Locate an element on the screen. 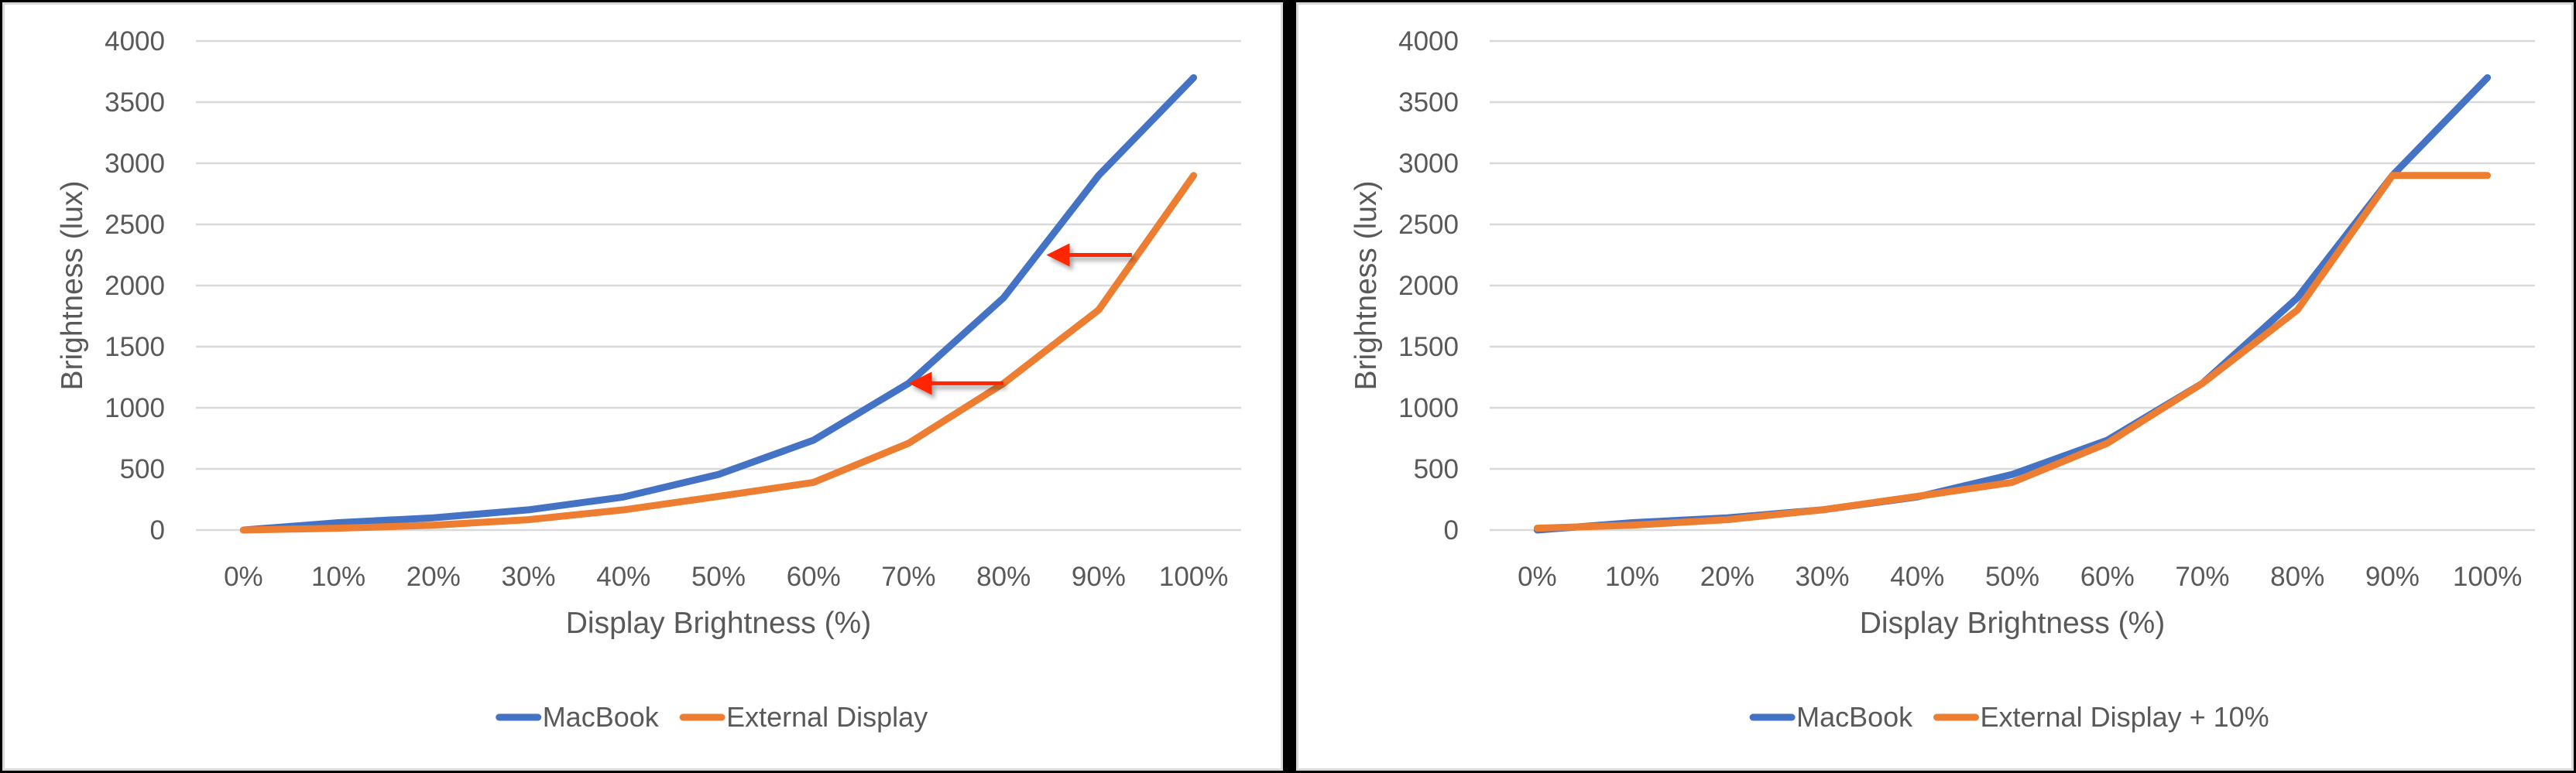  legend: MacBook External Display is located at coordinates (712, 717).